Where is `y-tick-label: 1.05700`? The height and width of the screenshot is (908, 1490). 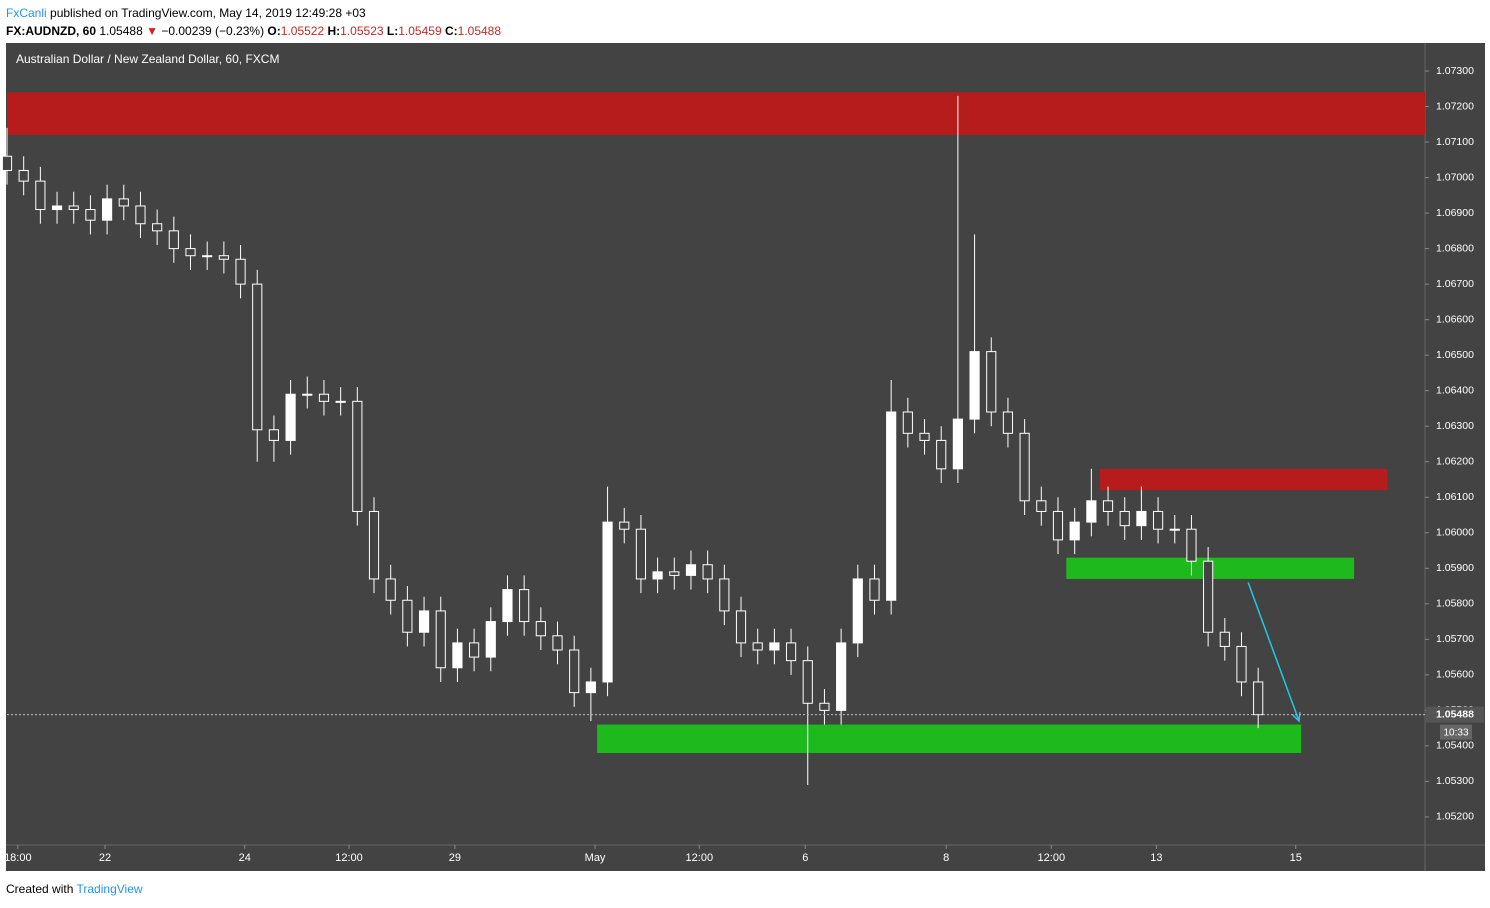 y-tick-label: 1.05700 is located at coordinates (1455, 639).